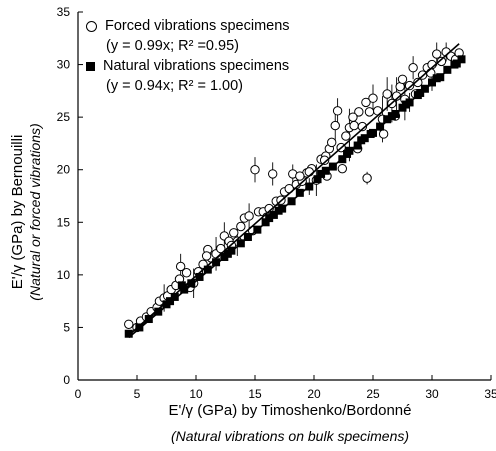 The height and width of the screenshot is (451, 496). Describe the element at coordinates (175, 86) in the screenshot. I see `legend-equation-natural: (y = 0.94x; R² = 1.00)` at that location.